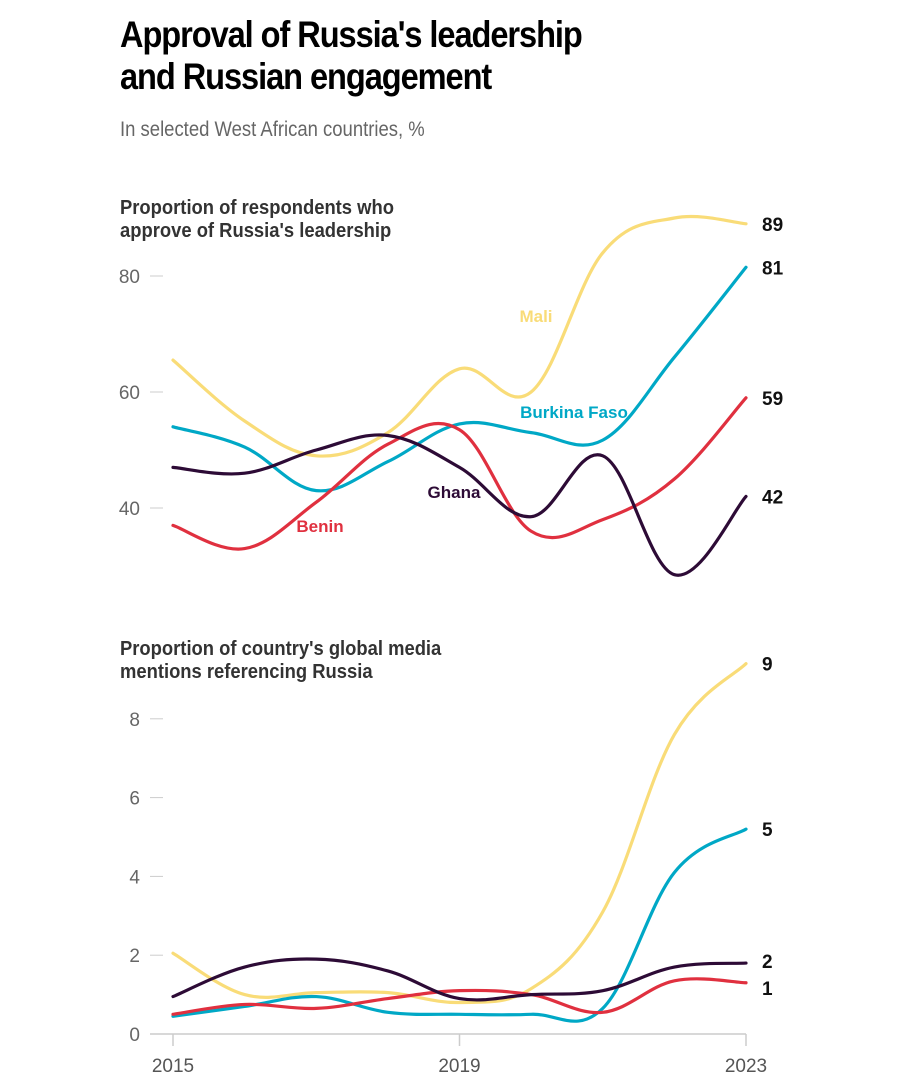 The height and width of the screenshot is (1081, 907). I want to click on series-line-mali, so click(459, 336).